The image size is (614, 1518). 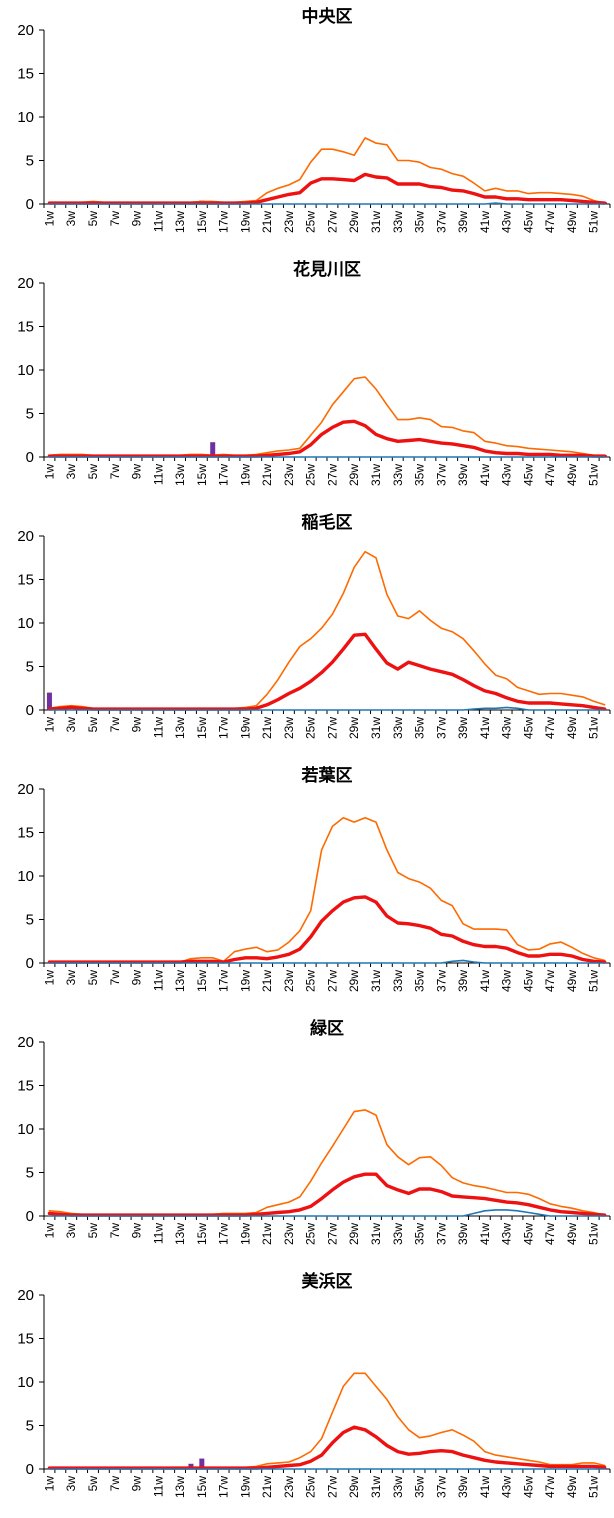 What do you see at coordinates (213, 449) in the screenshot?
I see `bar` at bounding box center [213, 449].